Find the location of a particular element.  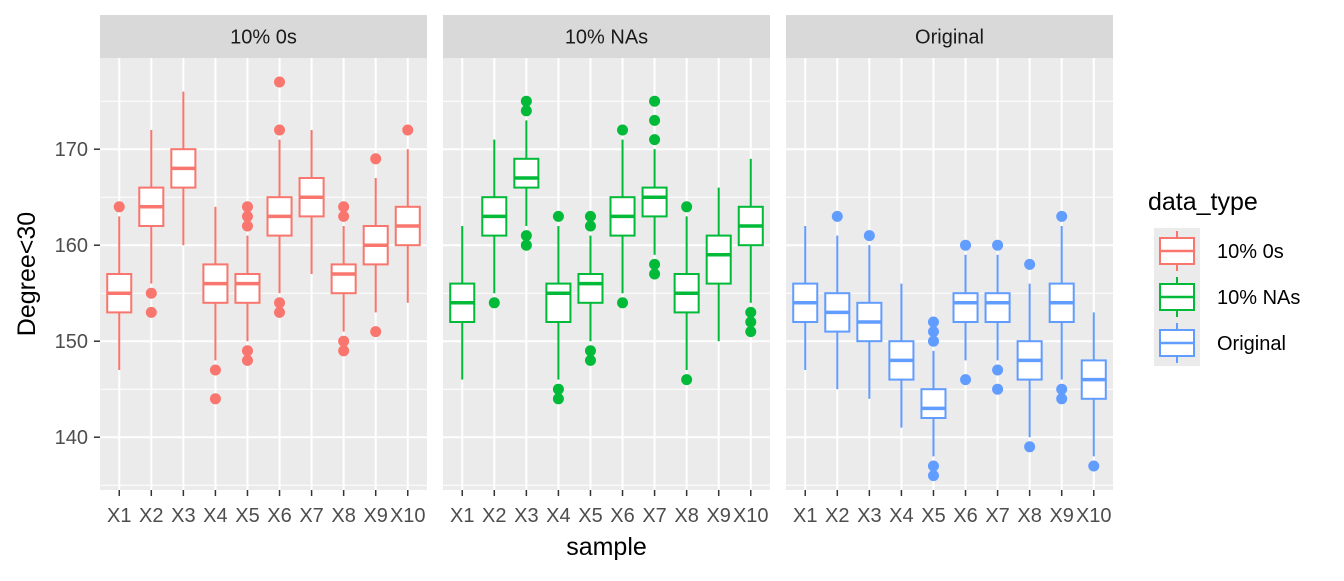

x-axis-title: sample is located at coordinates (606, 547).